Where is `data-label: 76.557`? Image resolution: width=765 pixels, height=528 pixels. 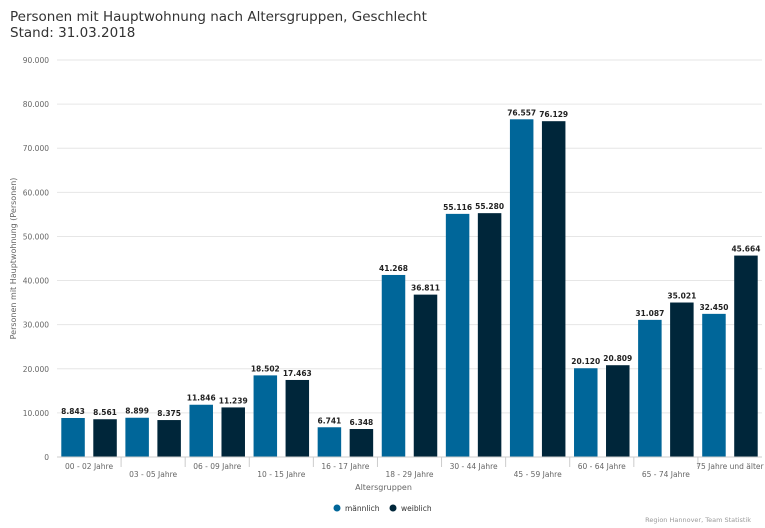
data-label: 76.557 is located at coordinates (521, 112).